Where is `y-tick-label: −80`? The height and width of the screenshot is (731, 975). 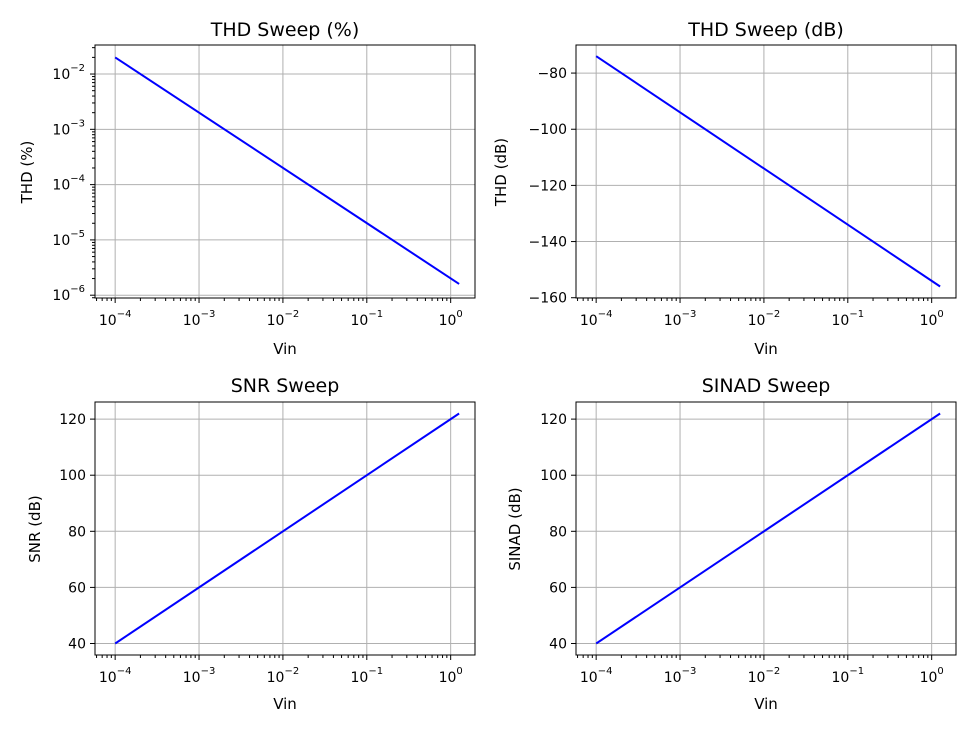
y-tick-label: −80 is located at coordinates (552, 74).